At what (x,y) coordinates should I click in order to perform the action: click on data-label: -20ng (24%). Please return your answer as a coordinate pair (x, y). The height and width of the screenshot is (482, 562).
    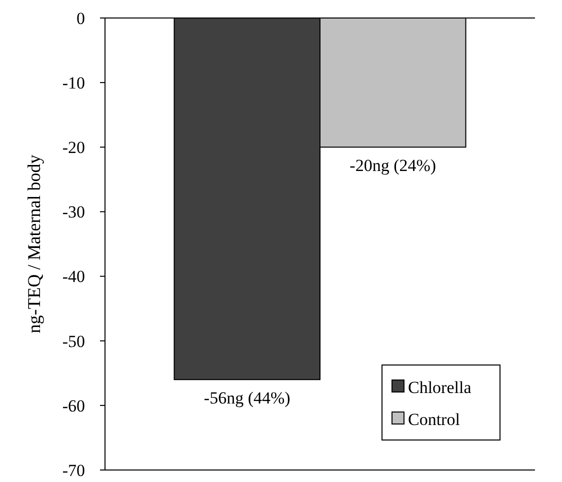
    Looking at the image, I should click on (393, 166).